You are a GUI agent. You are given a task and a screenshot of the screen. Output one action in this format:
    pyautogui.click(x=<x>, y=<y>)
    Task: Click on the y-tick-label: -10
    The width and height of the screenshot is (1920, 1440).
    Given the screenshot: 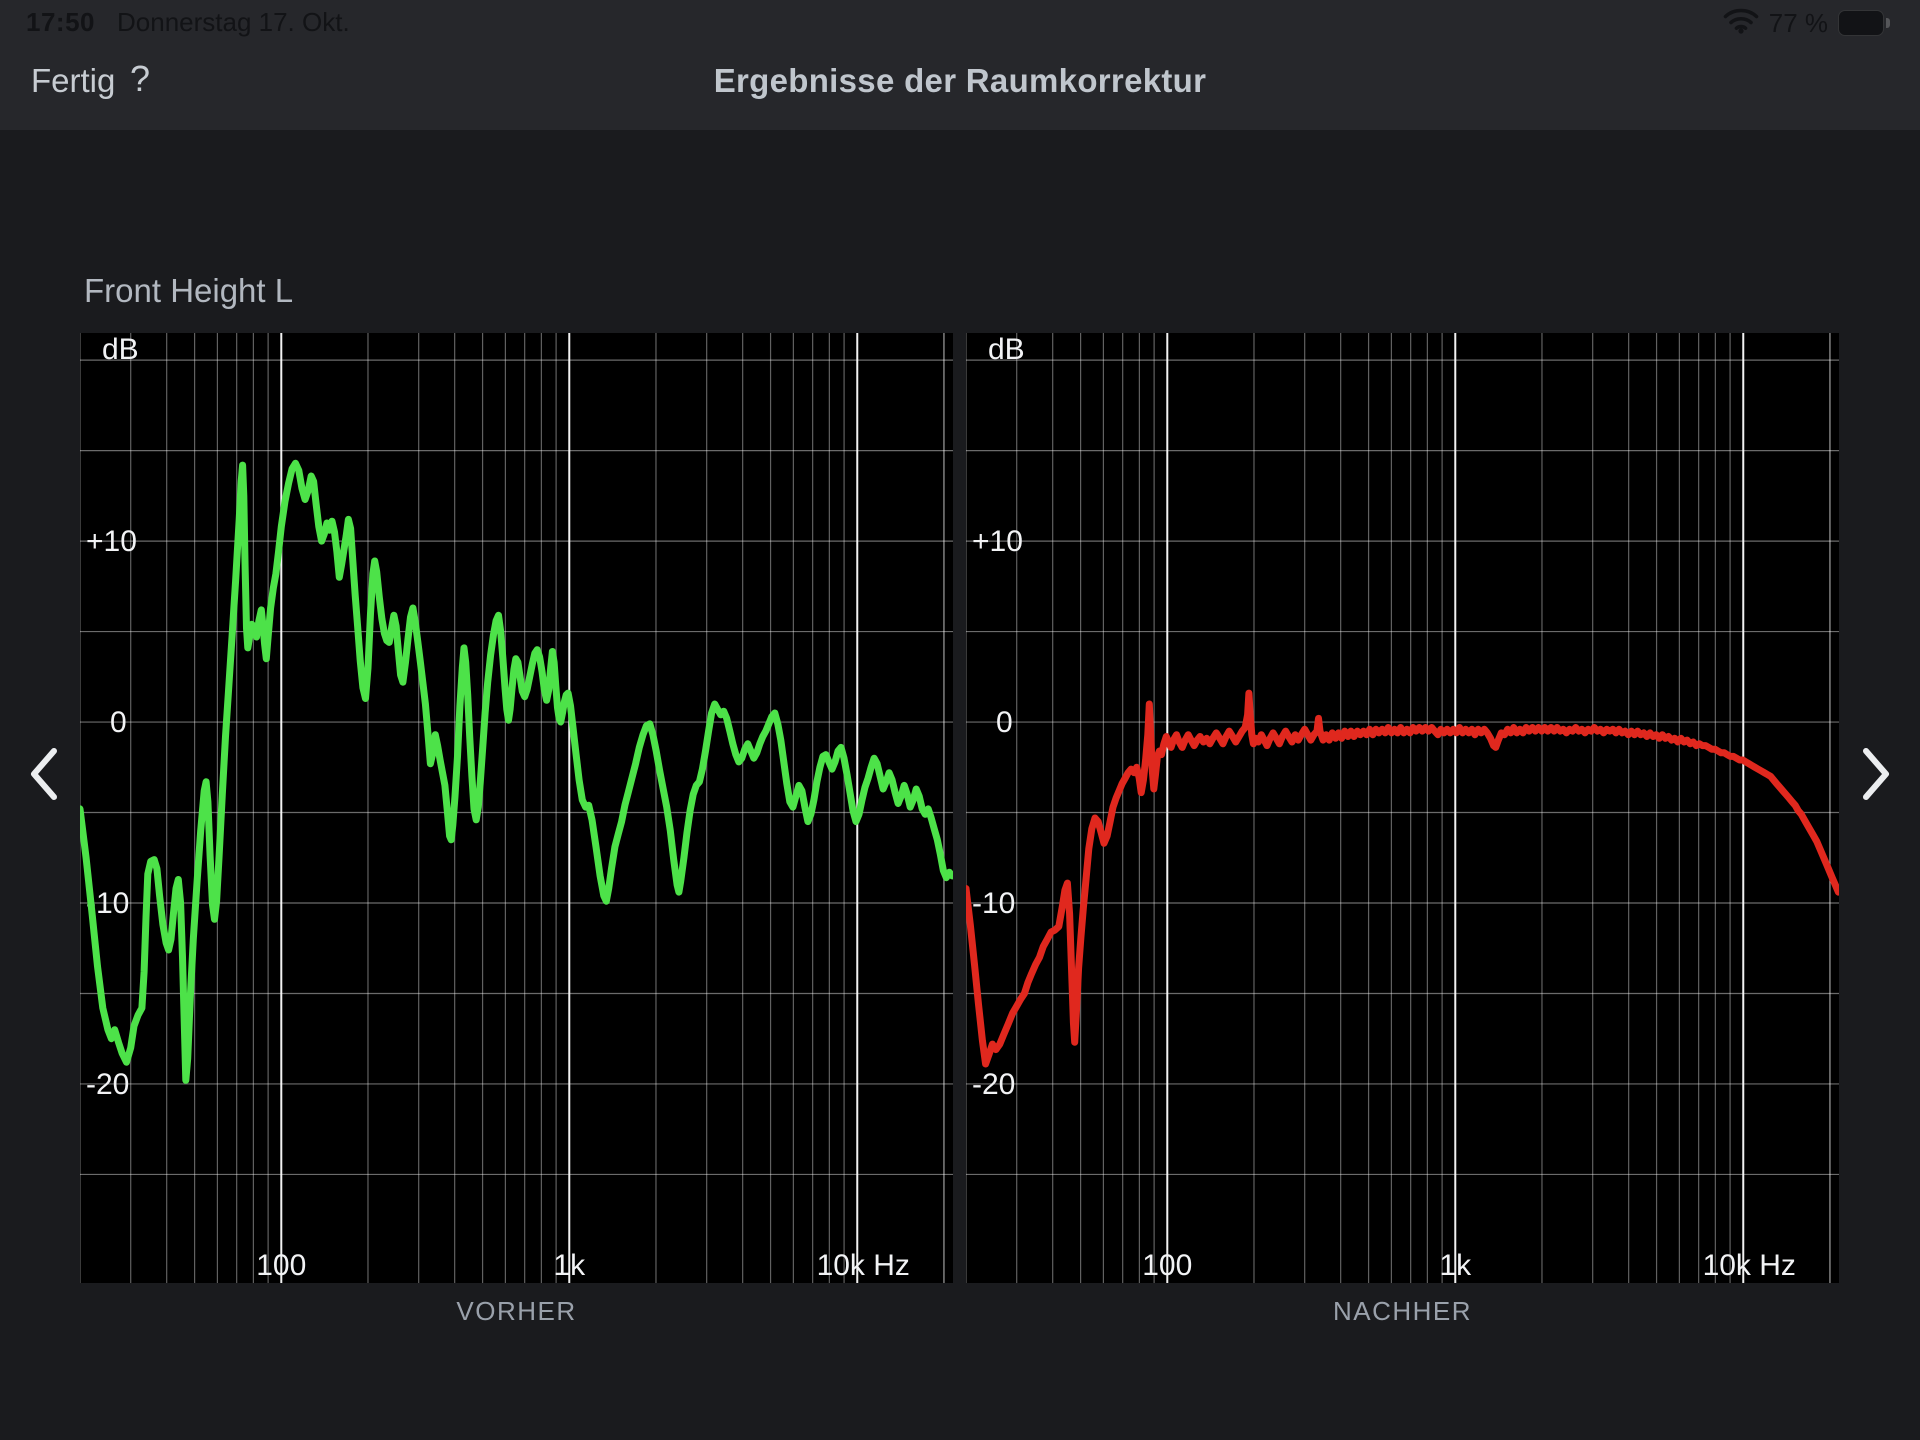 What is the action you would take?
    pyautogui.click(x=993, y=903)
    